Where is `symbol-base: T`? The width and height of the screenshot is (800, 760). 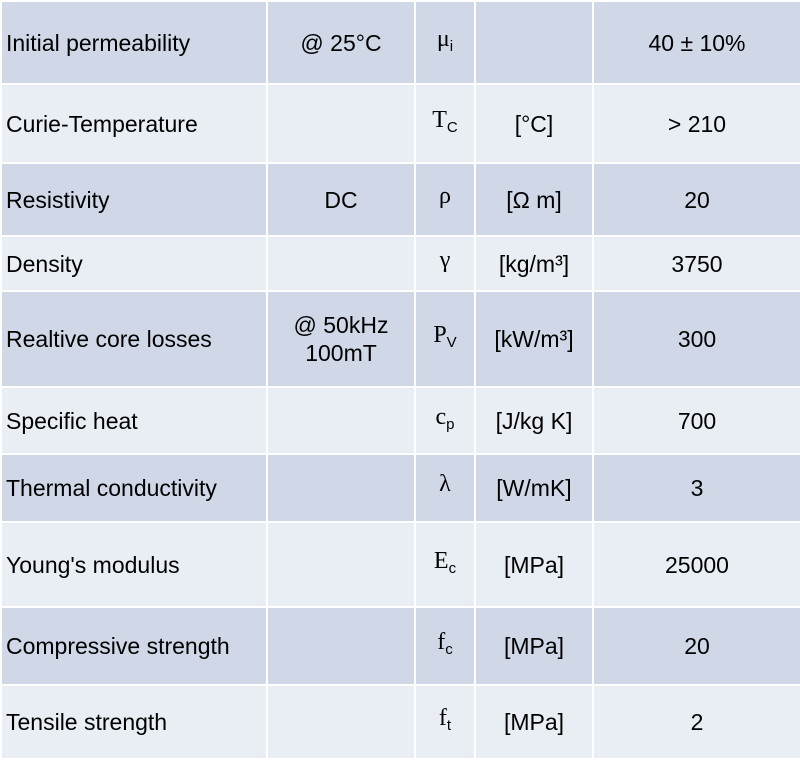 symbol-base: T is located at coordinates (439, 119).